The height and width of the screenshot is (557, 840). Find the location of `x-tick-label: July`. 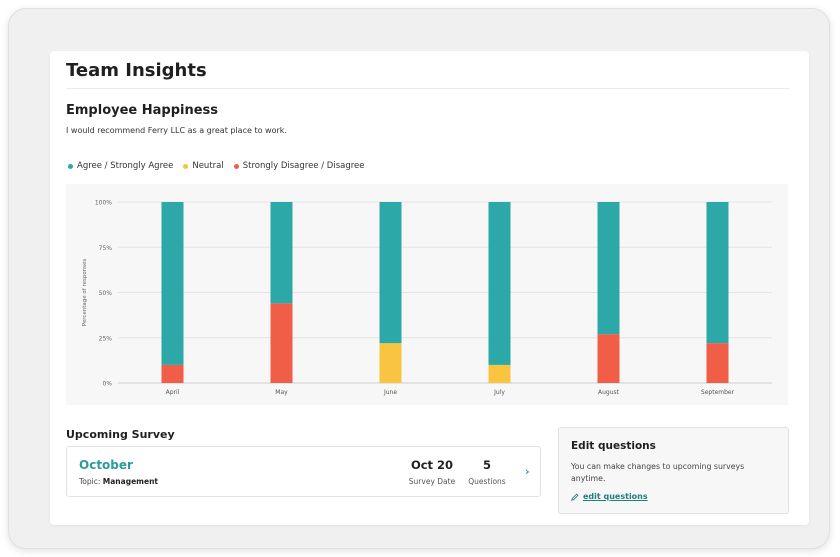

x-tick-label: July is located at coordinates (499, 392).